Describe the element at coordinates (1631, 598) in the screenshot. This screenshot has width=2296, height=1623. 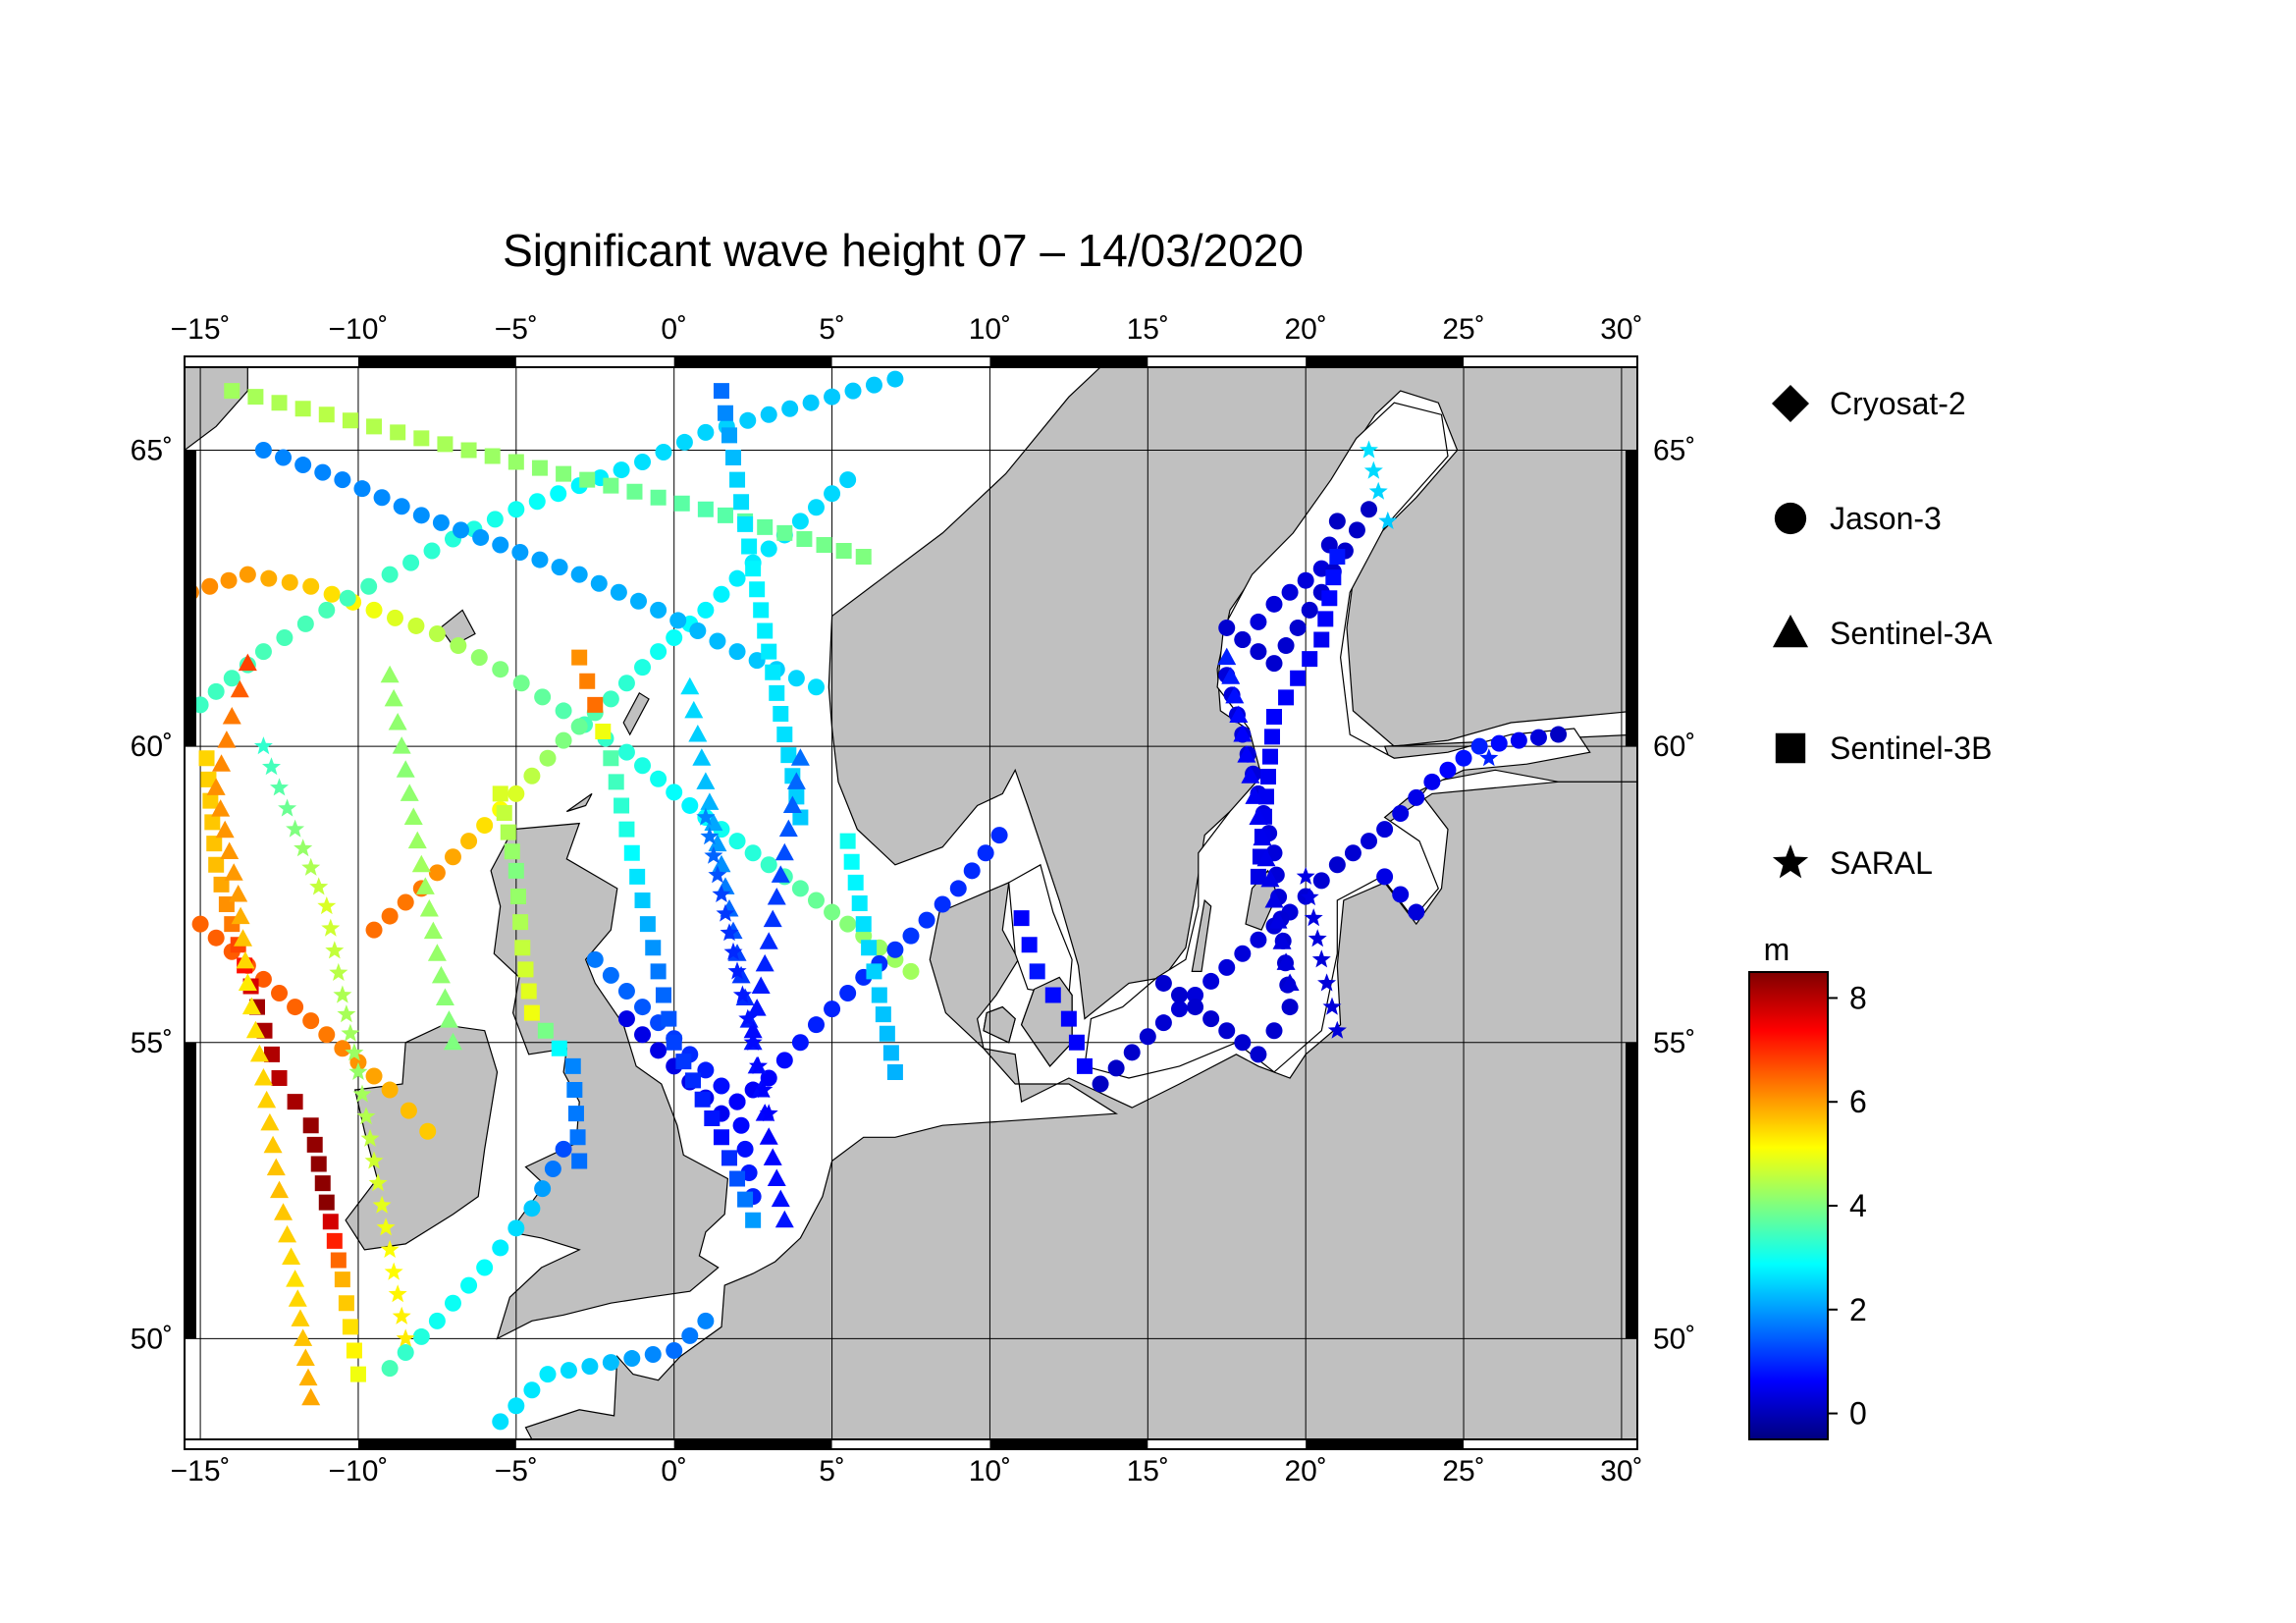
I see `frame-bar-right` at that location.